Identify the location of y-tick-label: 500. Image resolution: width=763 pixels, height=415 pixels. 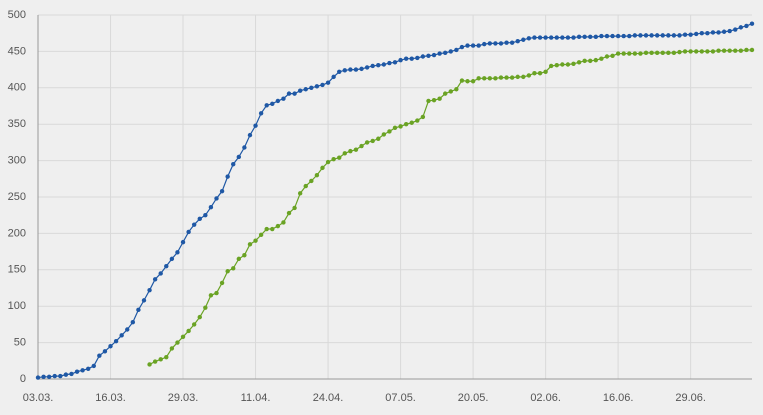
(17, 15).